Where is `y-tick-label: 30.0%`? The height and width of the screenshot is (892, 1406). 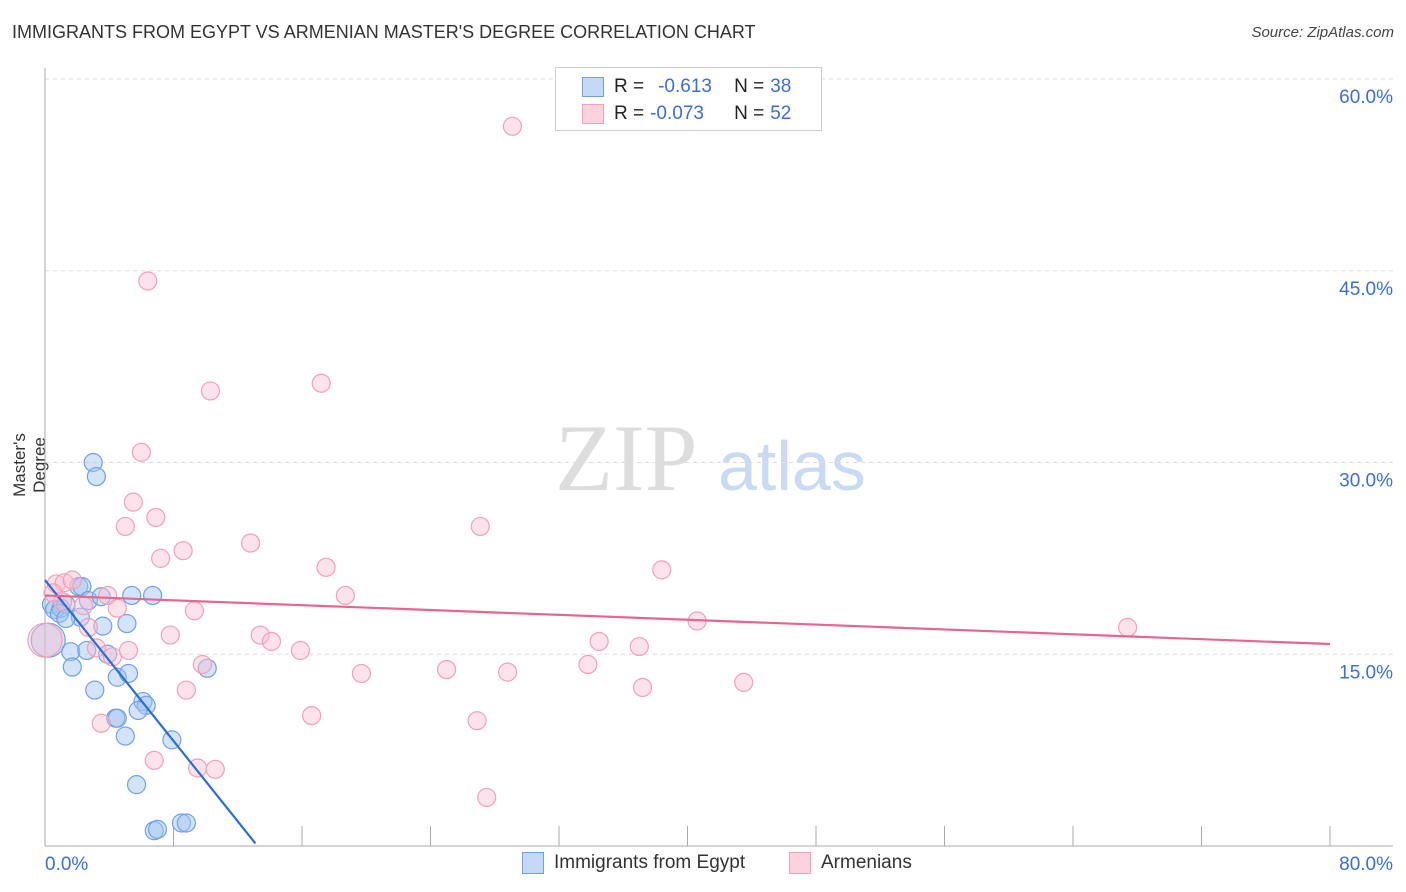
y-tick-label: 30.0% is located at coordinates (1366, 481).